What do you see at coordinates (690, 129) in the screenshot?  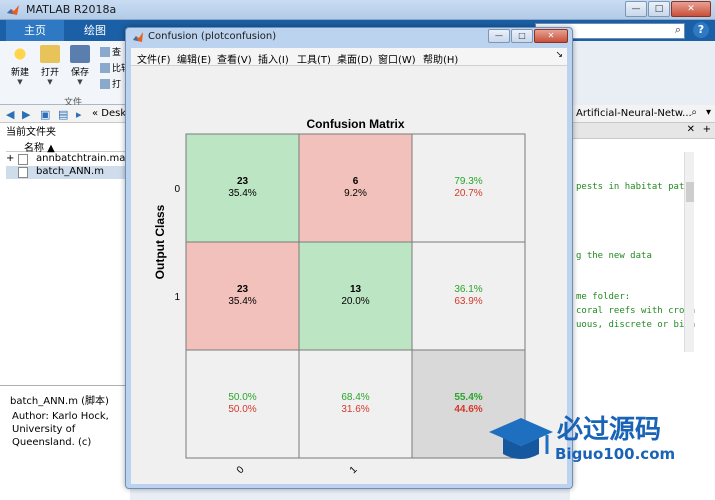 I see `close-icon: ✕` at bounding box center [690, 129].